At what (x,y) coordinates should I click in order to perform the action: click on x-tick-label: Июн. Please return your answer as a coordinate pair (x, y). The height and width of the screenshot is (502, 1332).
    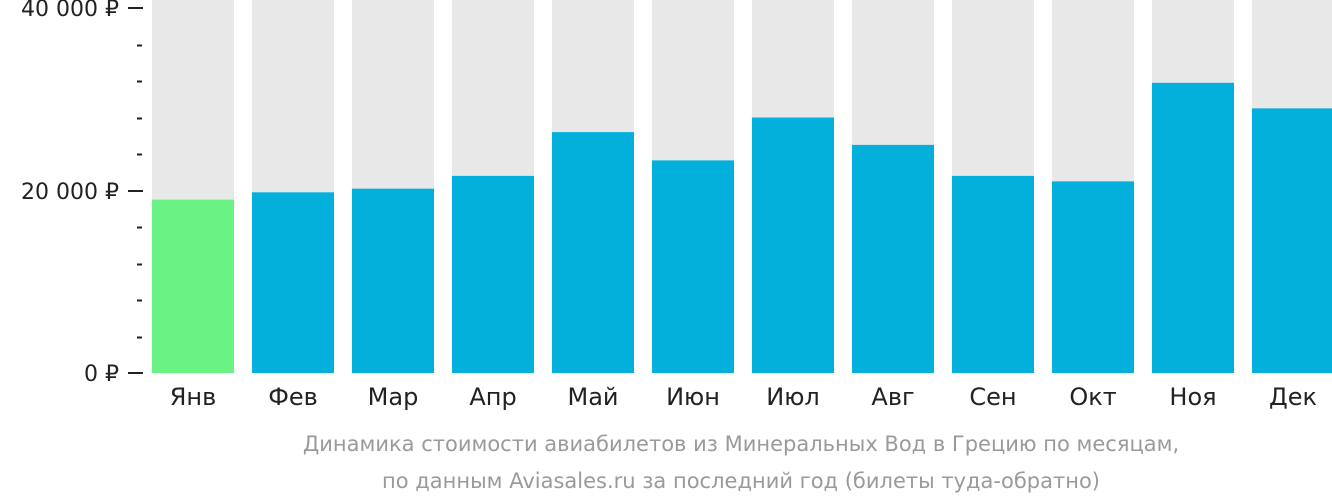
    Looking at the image, I should click on (693, 397).